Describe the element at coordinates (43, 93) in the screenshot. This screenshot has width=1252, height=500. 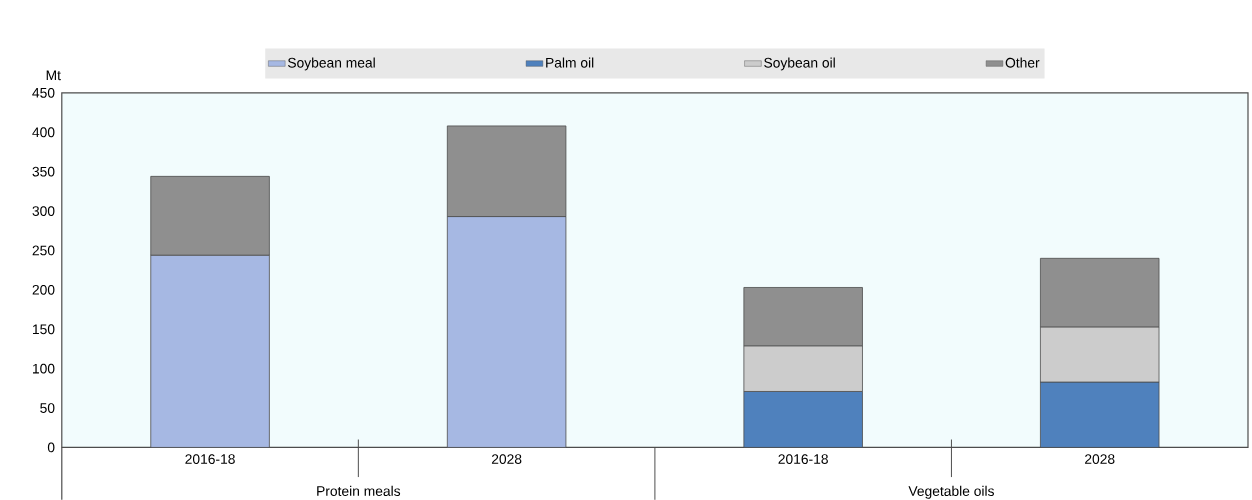
I see `y-tick-label: 450` at that location.